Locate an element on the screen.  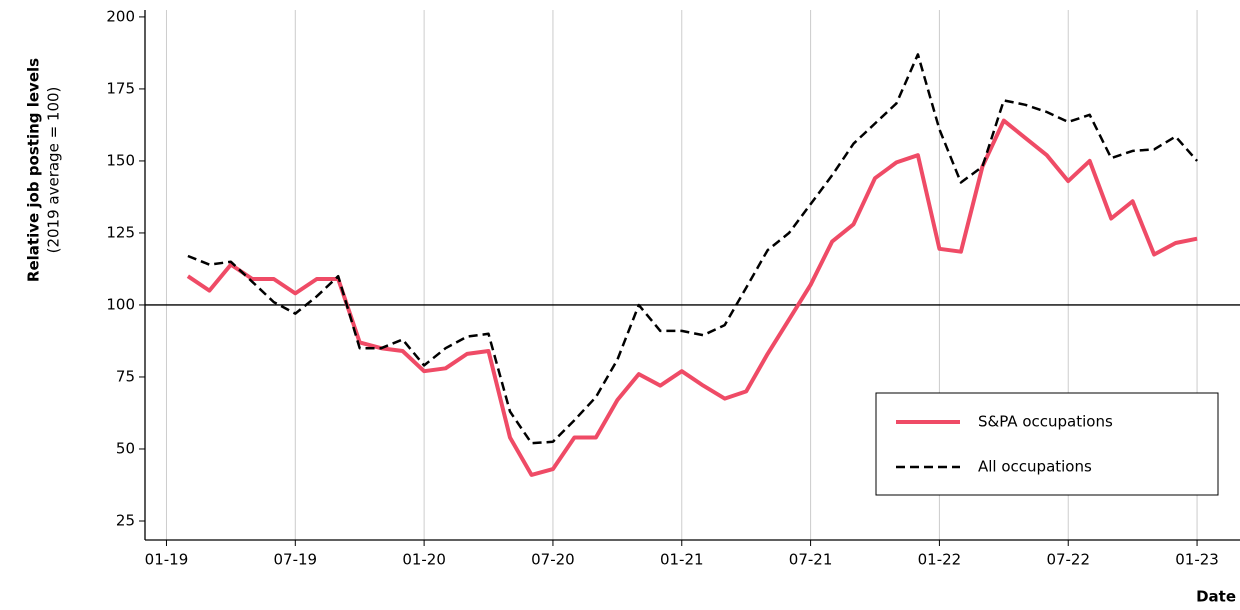
y-axis-label: Relative job posting levels is located at coordinates (34, 170).